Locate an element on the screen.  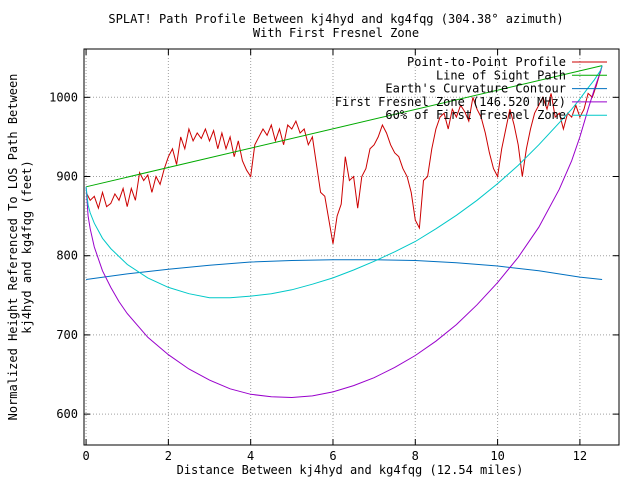
legend-label-first-fresnel-zone: First Fresnel Zone (146.520 MHz) is located at coordinates (450, 102).